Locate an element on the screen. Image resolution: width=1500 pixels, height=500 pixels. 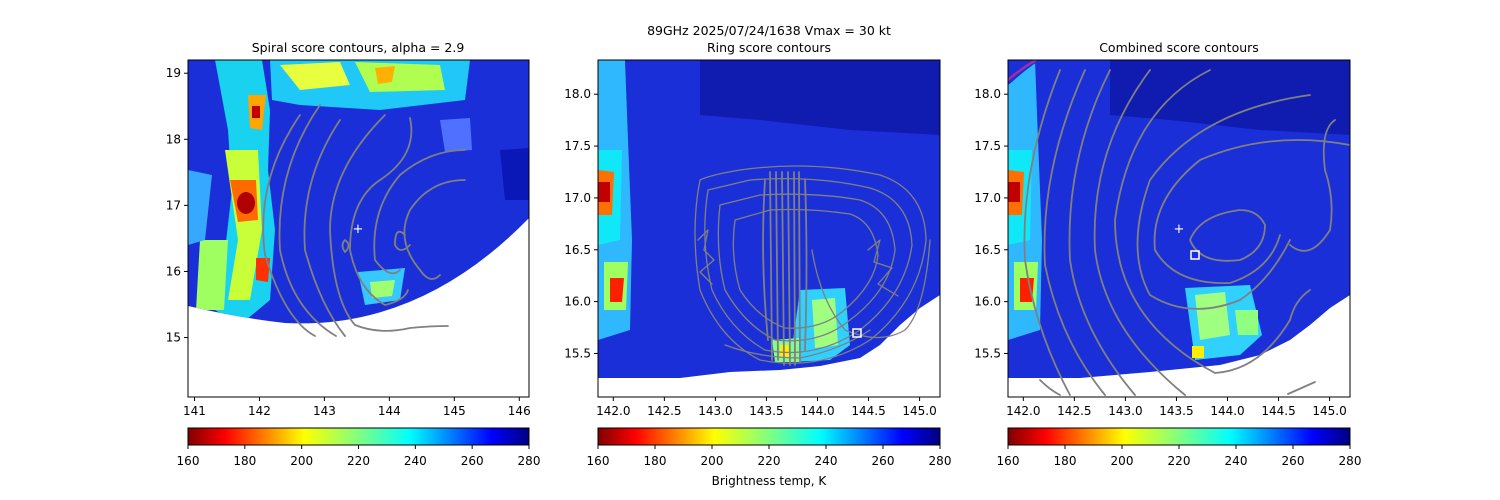
combined-square-marker is located at coordinates (1195, 255).